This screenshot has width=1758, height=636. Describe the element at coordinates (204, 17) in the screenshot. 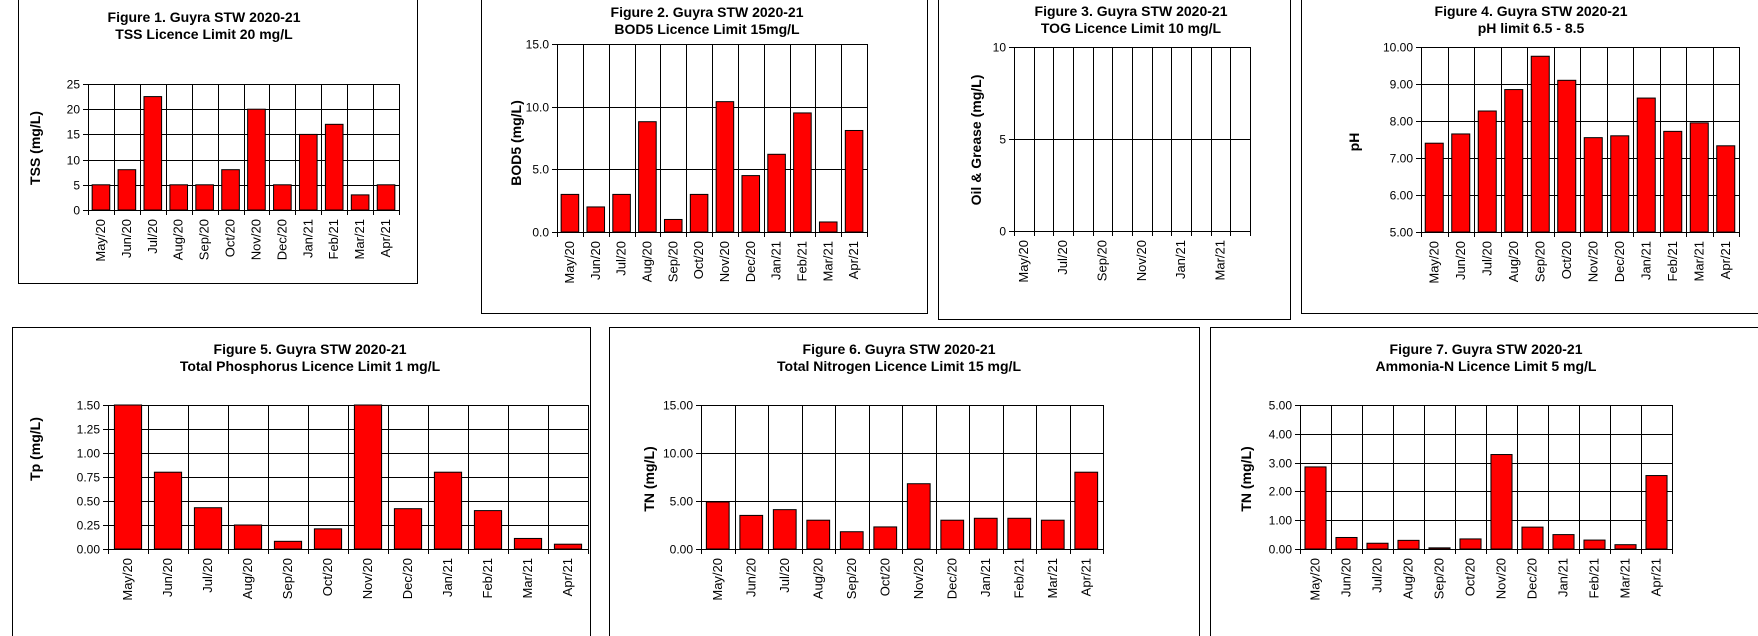

I see `chart-title: Figure 1. Guyra STW 2020-21` at that location.